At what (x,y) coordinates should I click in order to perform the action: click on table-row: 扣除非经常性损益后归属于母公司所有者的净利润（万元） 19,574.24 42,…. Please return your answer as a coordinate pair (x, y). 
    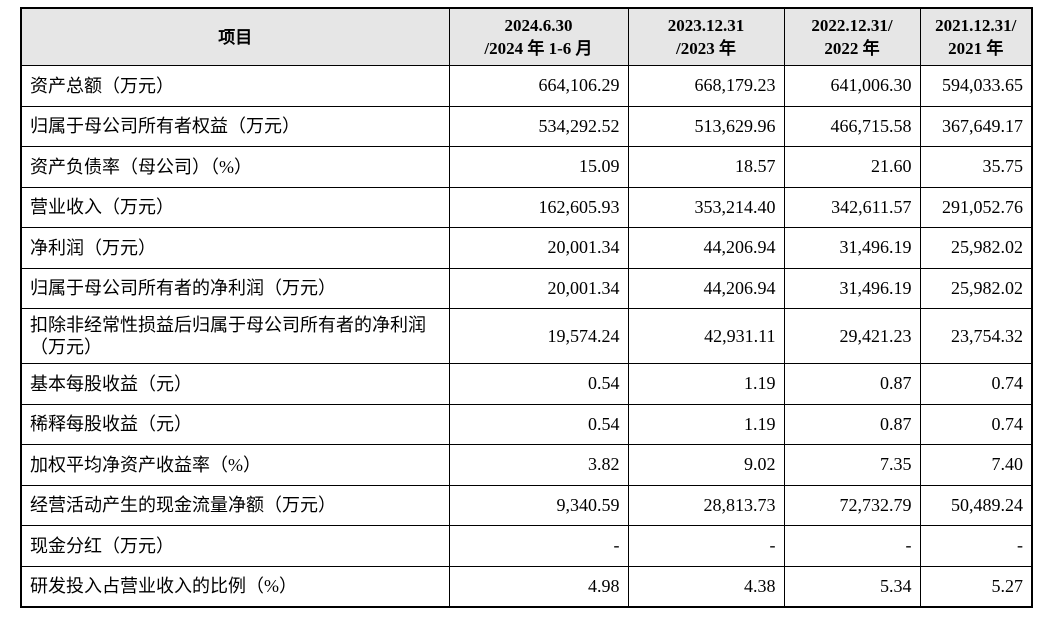
    Looking at the image, I should click on (526, 336).